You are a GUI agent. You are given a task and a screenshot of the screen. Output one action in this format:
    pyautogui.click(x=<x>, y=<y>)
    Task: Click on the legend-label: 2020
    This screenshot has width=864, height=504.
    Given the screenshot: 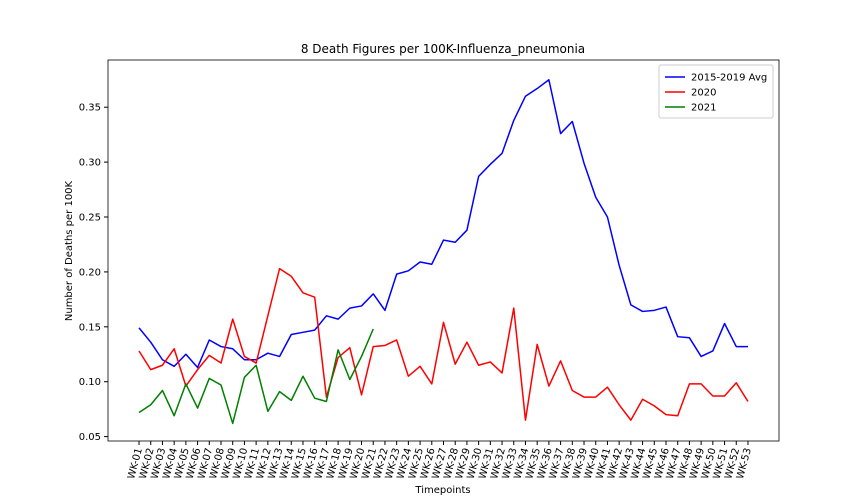 What is the action you would take?
    pyautogui.click(x=703, y=93)
    